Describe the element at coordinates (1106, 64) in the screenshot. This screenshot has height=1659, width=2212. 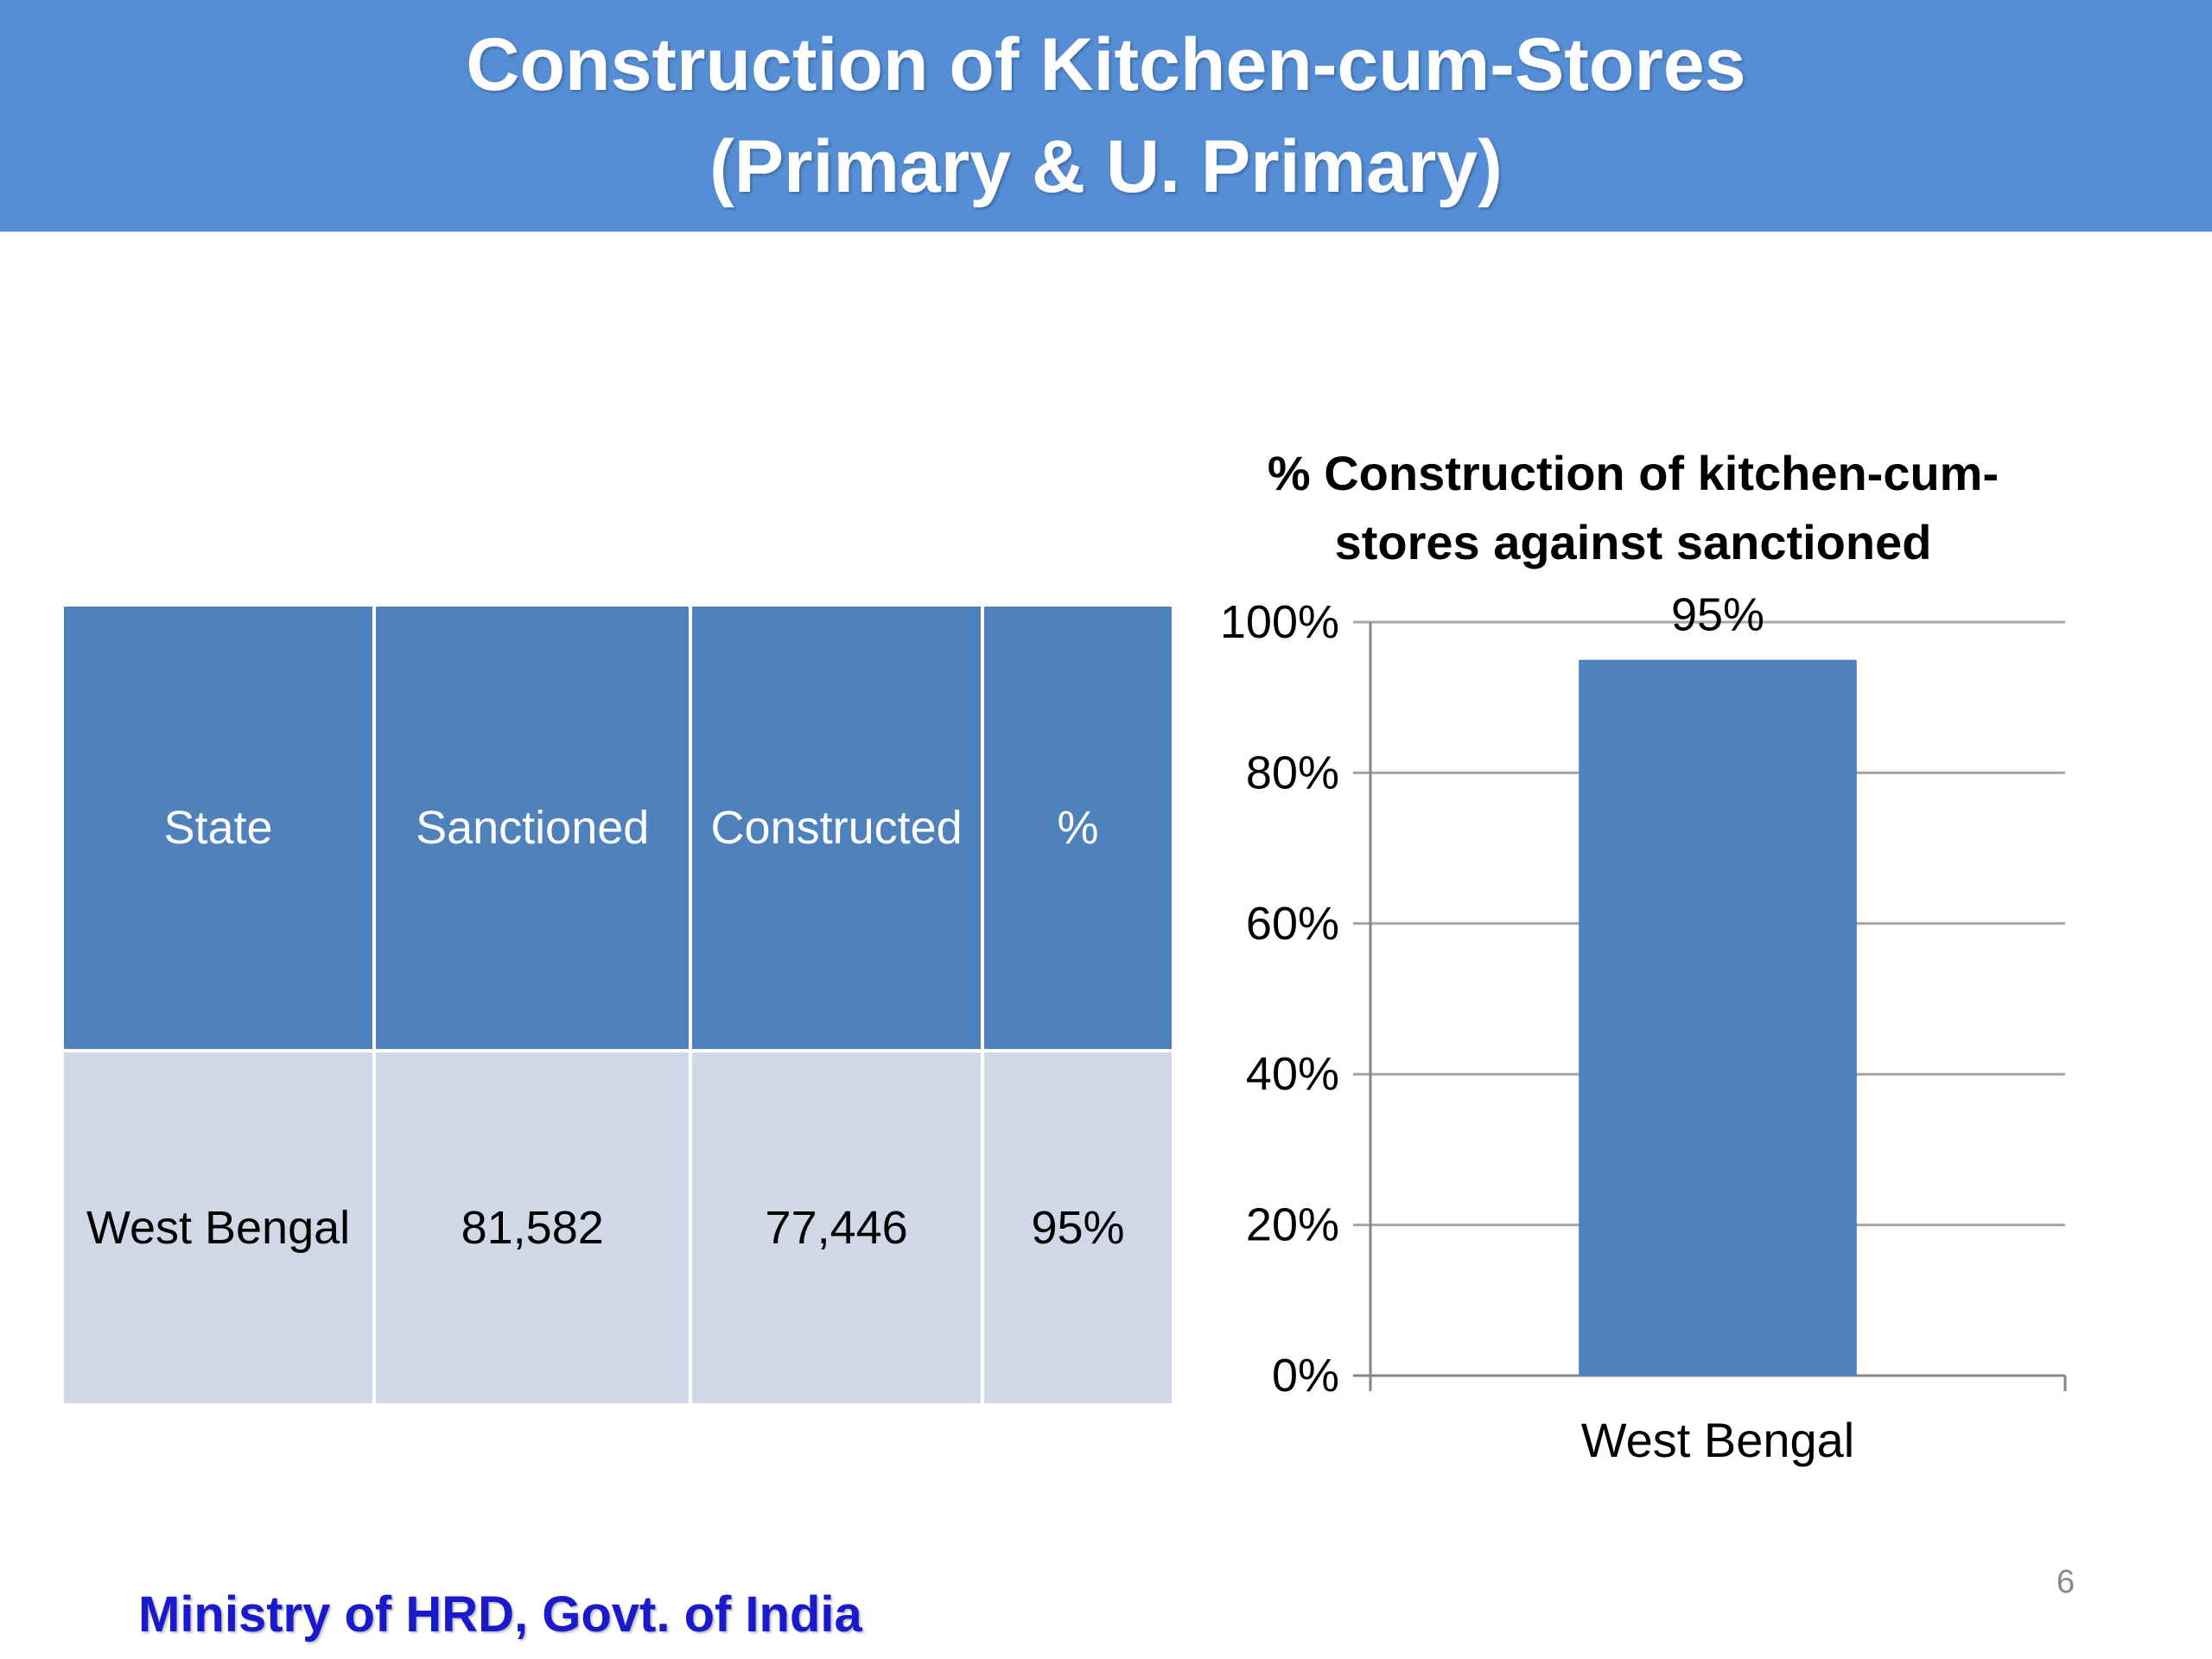
I see `slide-title-line-1: Construction of Kitchen-cum-Stores` at that location.